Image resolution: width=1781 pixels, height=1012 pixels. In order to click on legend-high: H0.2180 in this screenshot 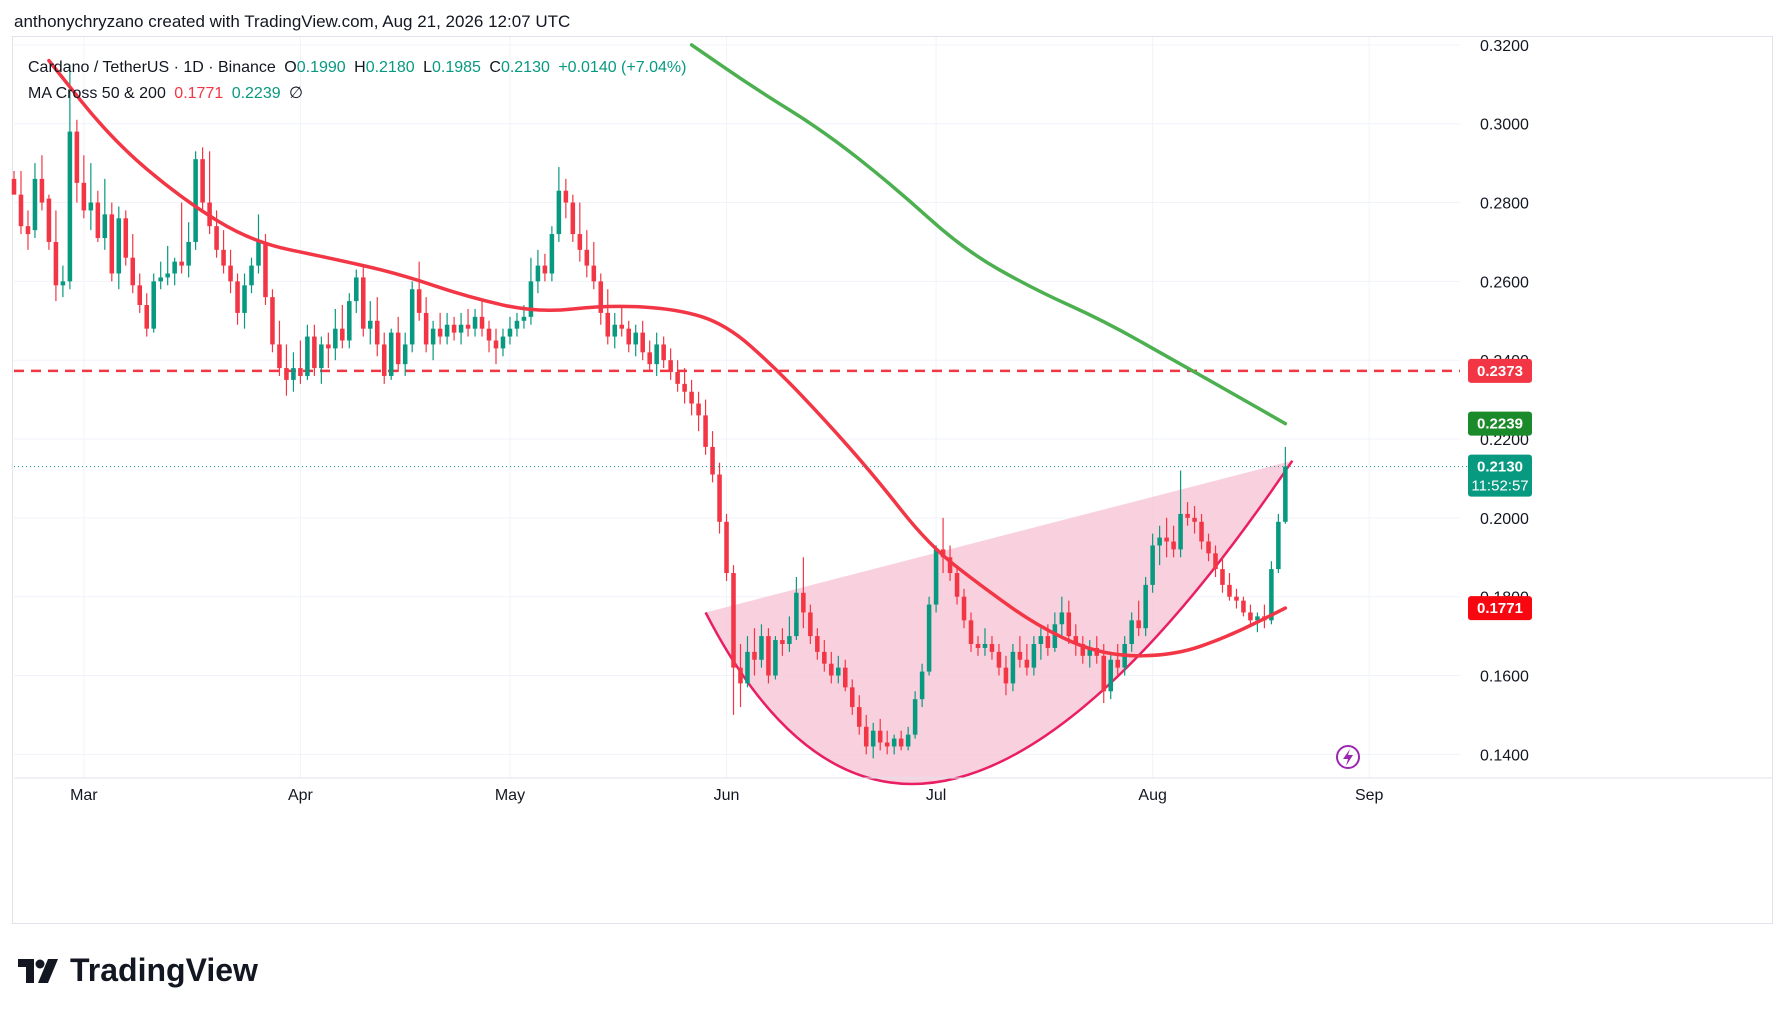, I will do `click(384, 67)`.